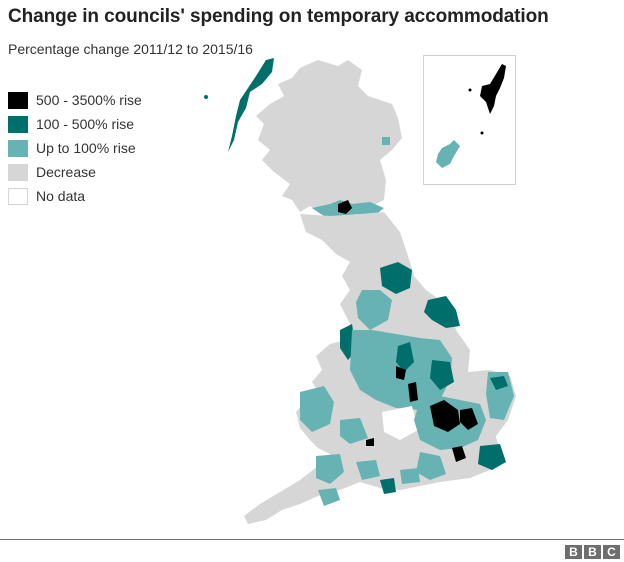  I want to click on legend-label: Up to 100% rise, so click(86, 148).